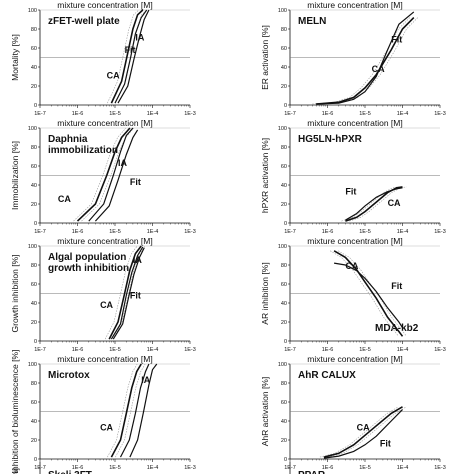  Describe the element at coordinates (88, 268) in the screenshot. I see `panel-title-line-2: growth inhibition` at that location.